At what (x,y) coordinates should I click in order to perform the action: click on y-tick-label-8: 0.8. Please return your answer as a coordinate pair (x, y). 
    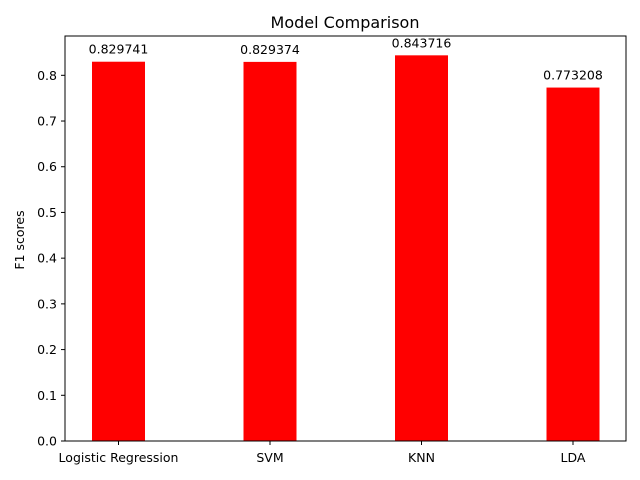
    Looking at the image, I should click on (47, 75).